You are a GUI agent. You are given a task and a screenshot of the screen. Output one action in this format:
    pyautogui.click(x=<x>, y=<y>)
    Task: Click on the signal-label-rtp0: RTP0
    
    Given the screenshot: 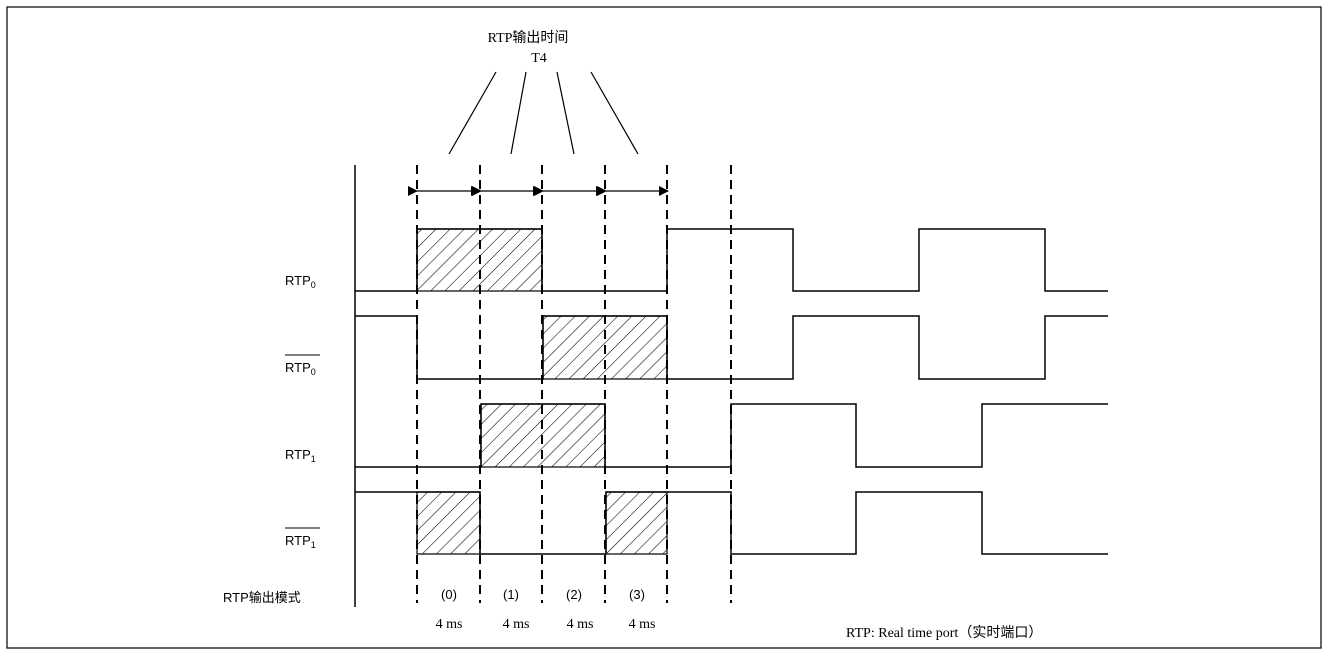 What is the action you would take?
    pyautogui.click(x=300, y=281)
    